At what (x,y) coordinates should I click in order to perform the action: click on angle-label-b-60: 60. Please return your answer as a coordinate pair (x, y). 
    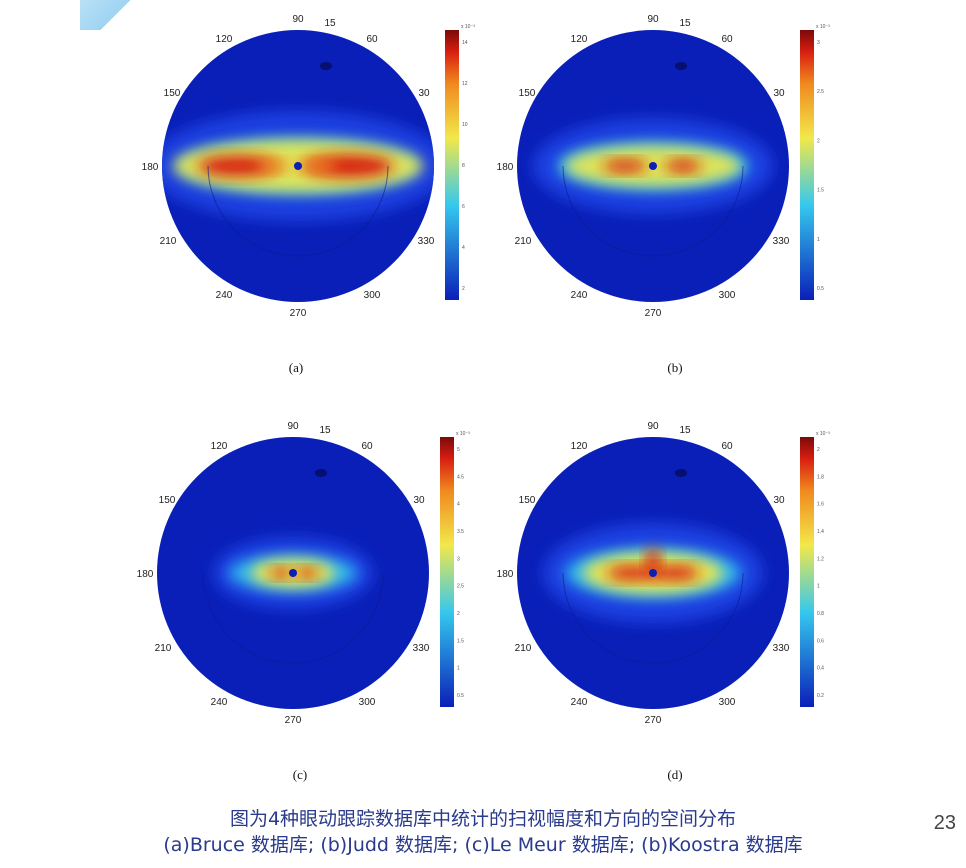
    Looking at the image, I should click on (727, 39).